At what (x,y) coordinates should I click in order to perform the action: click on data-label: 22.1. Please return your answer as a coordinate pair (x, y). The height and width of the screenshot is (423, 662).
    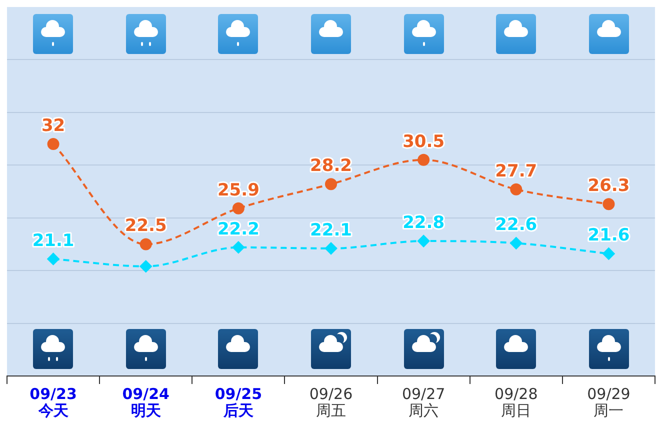
    Looking at the image, I should click on (331, 230).